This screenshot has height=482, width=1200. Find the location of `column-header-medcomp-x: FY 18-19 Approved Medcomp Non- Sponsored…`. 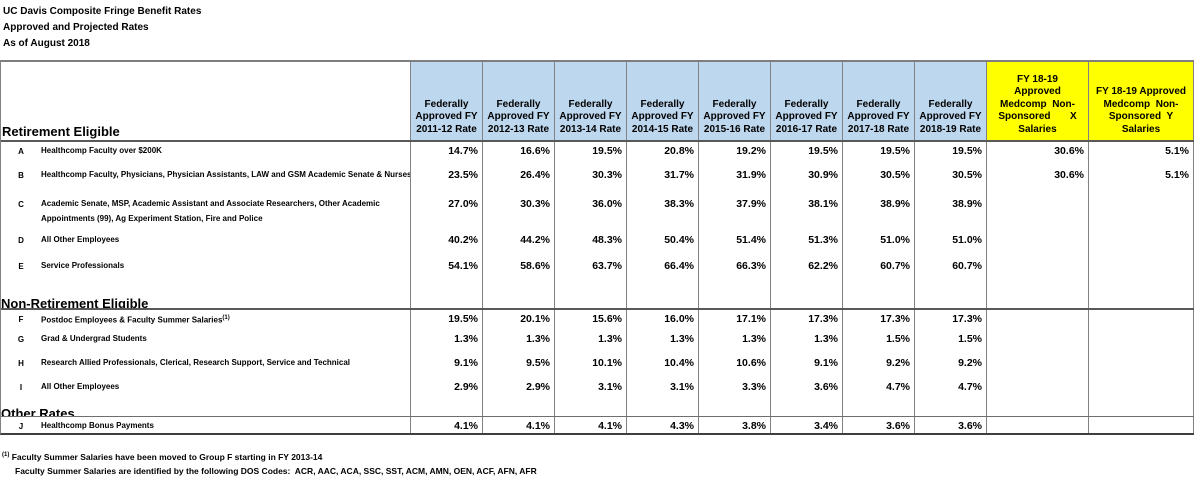

column-header-medcomp-x: FY 18-19 Approved Medcomp Non- Sponsored… is located at coordinates (1038, 101).